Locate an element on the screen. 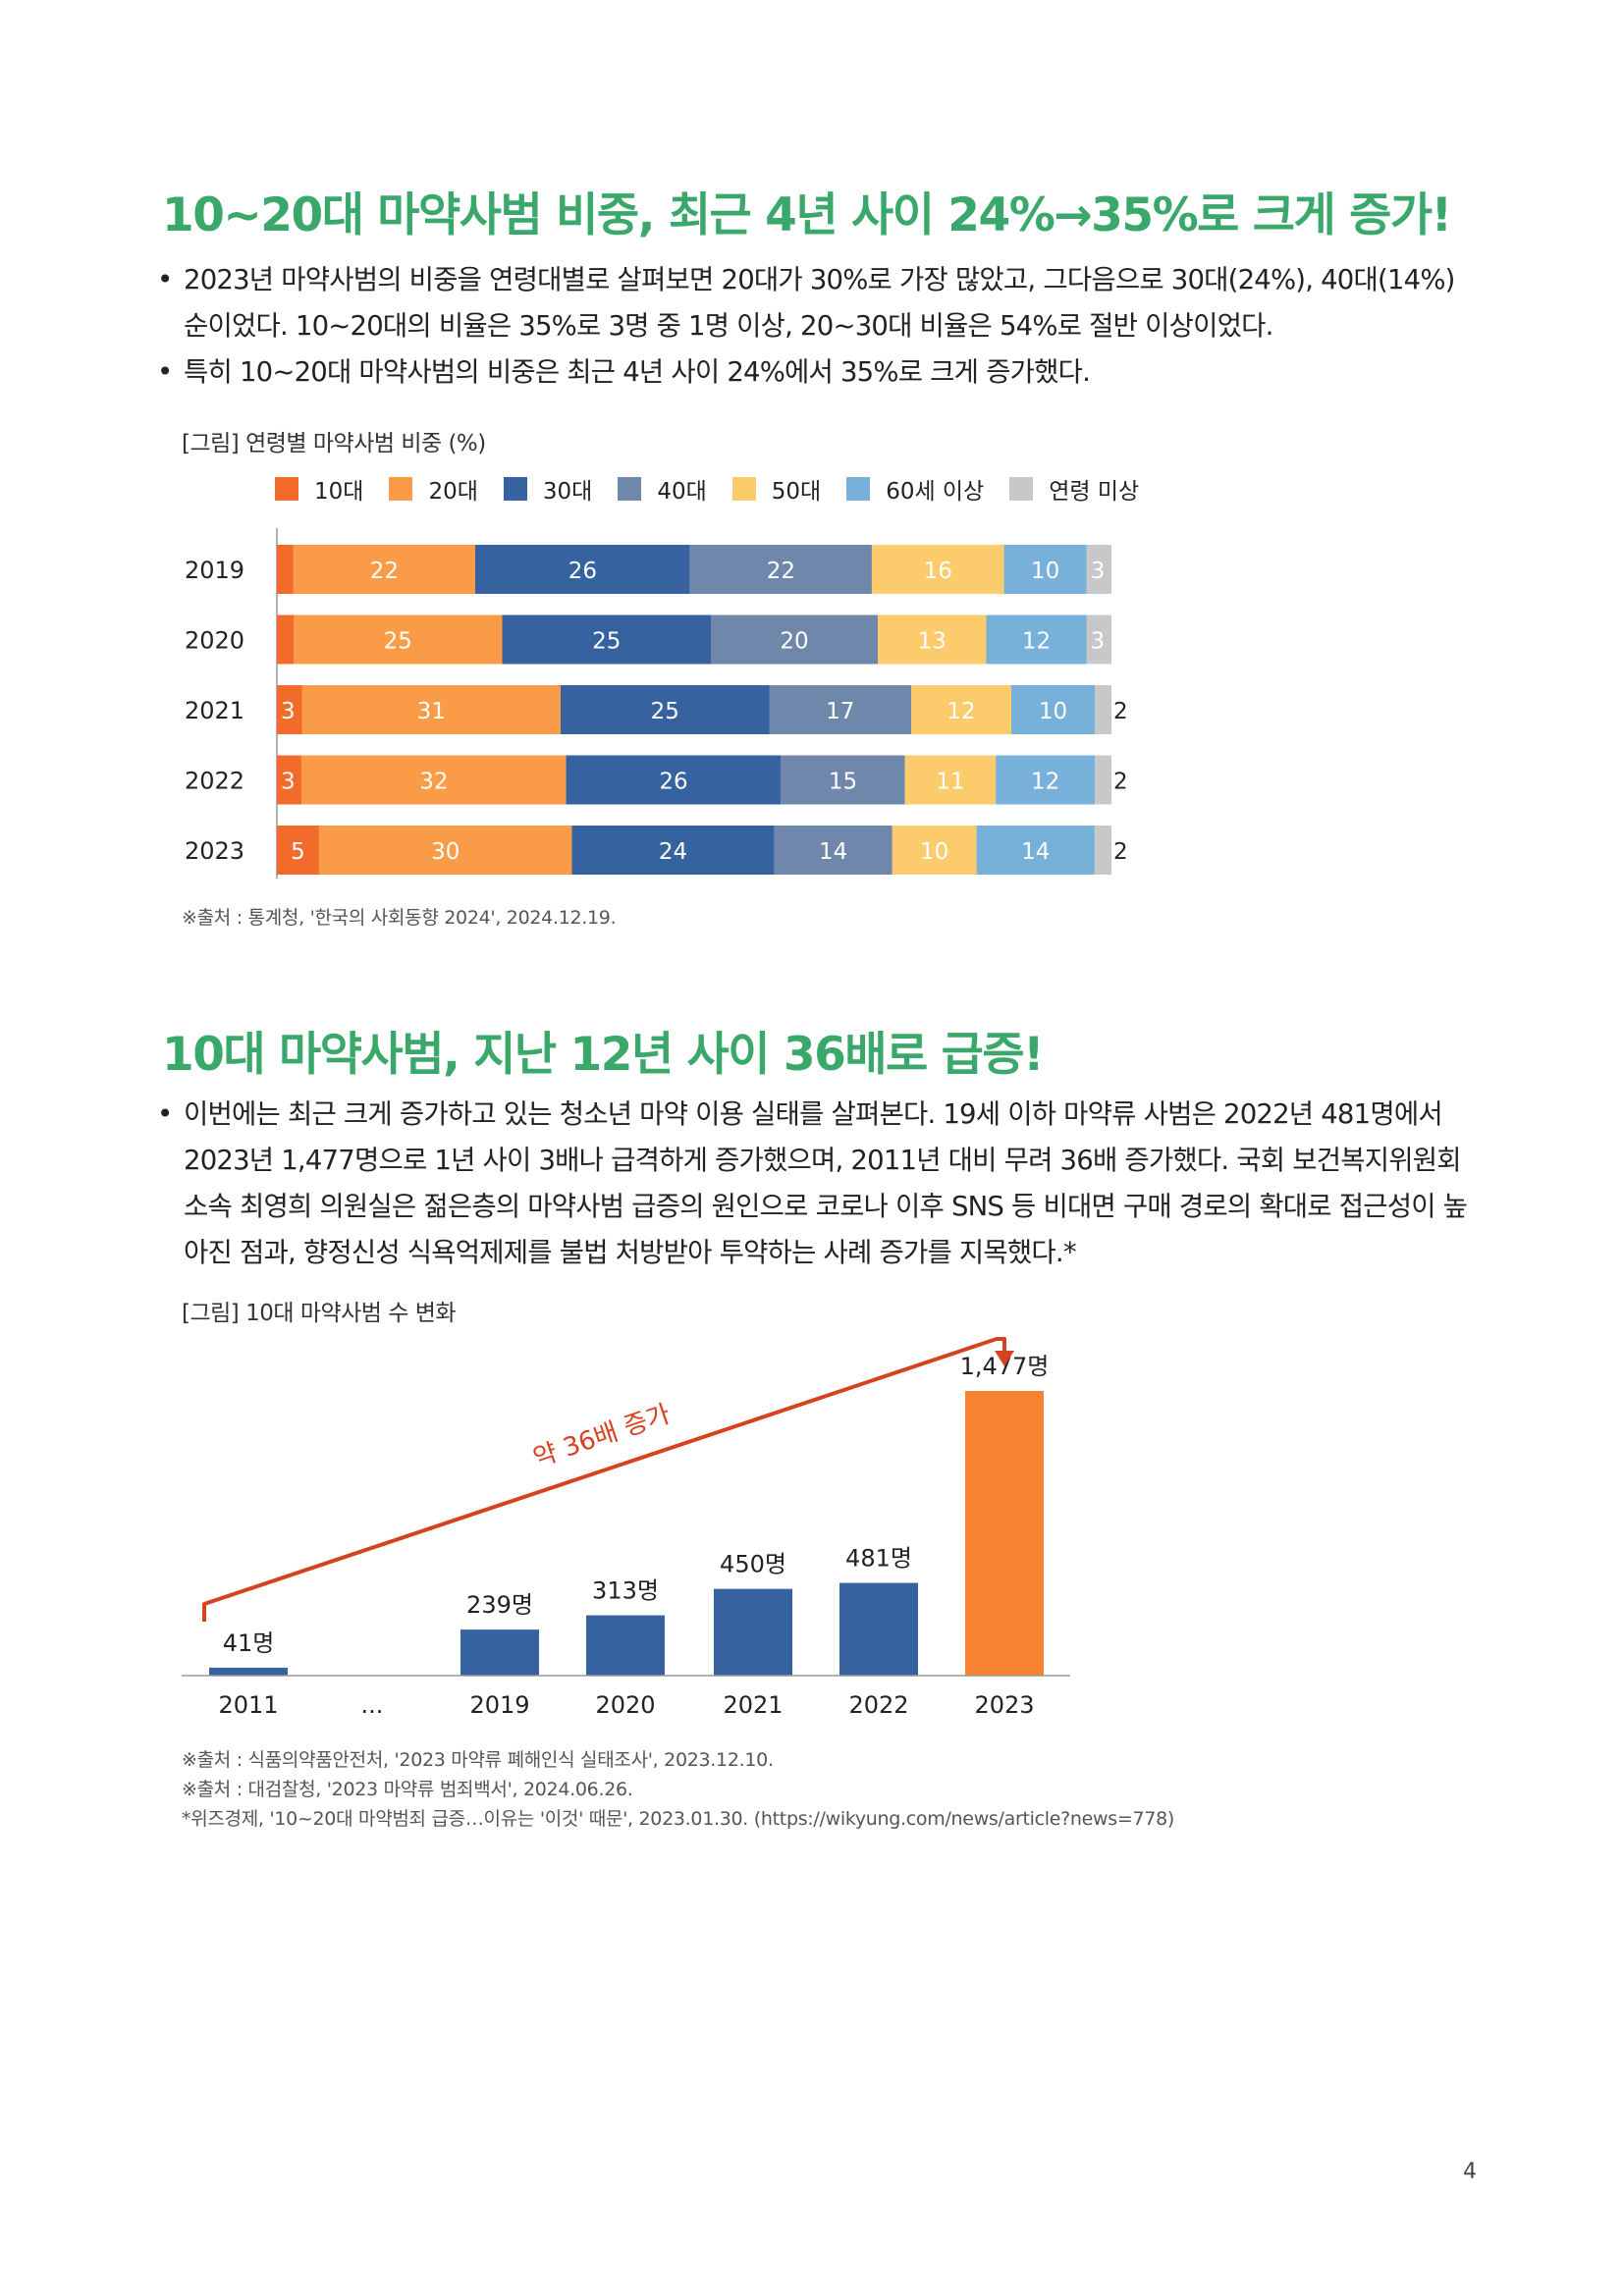 This screenshot has height=2296, width=1623. x-tick-label: 2021 is located at coordinates (753, 1705).